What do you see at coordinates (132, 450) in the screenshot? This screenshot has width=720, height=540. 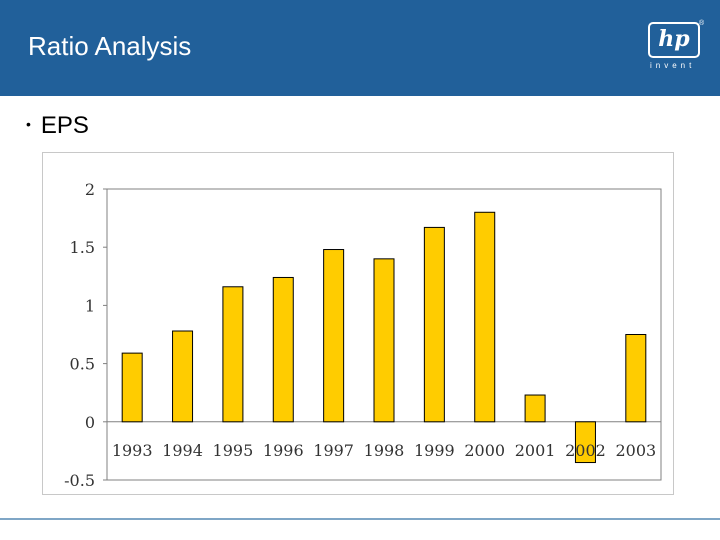 I see `x-tick-label: 1993` at bounding box center [132, 450].